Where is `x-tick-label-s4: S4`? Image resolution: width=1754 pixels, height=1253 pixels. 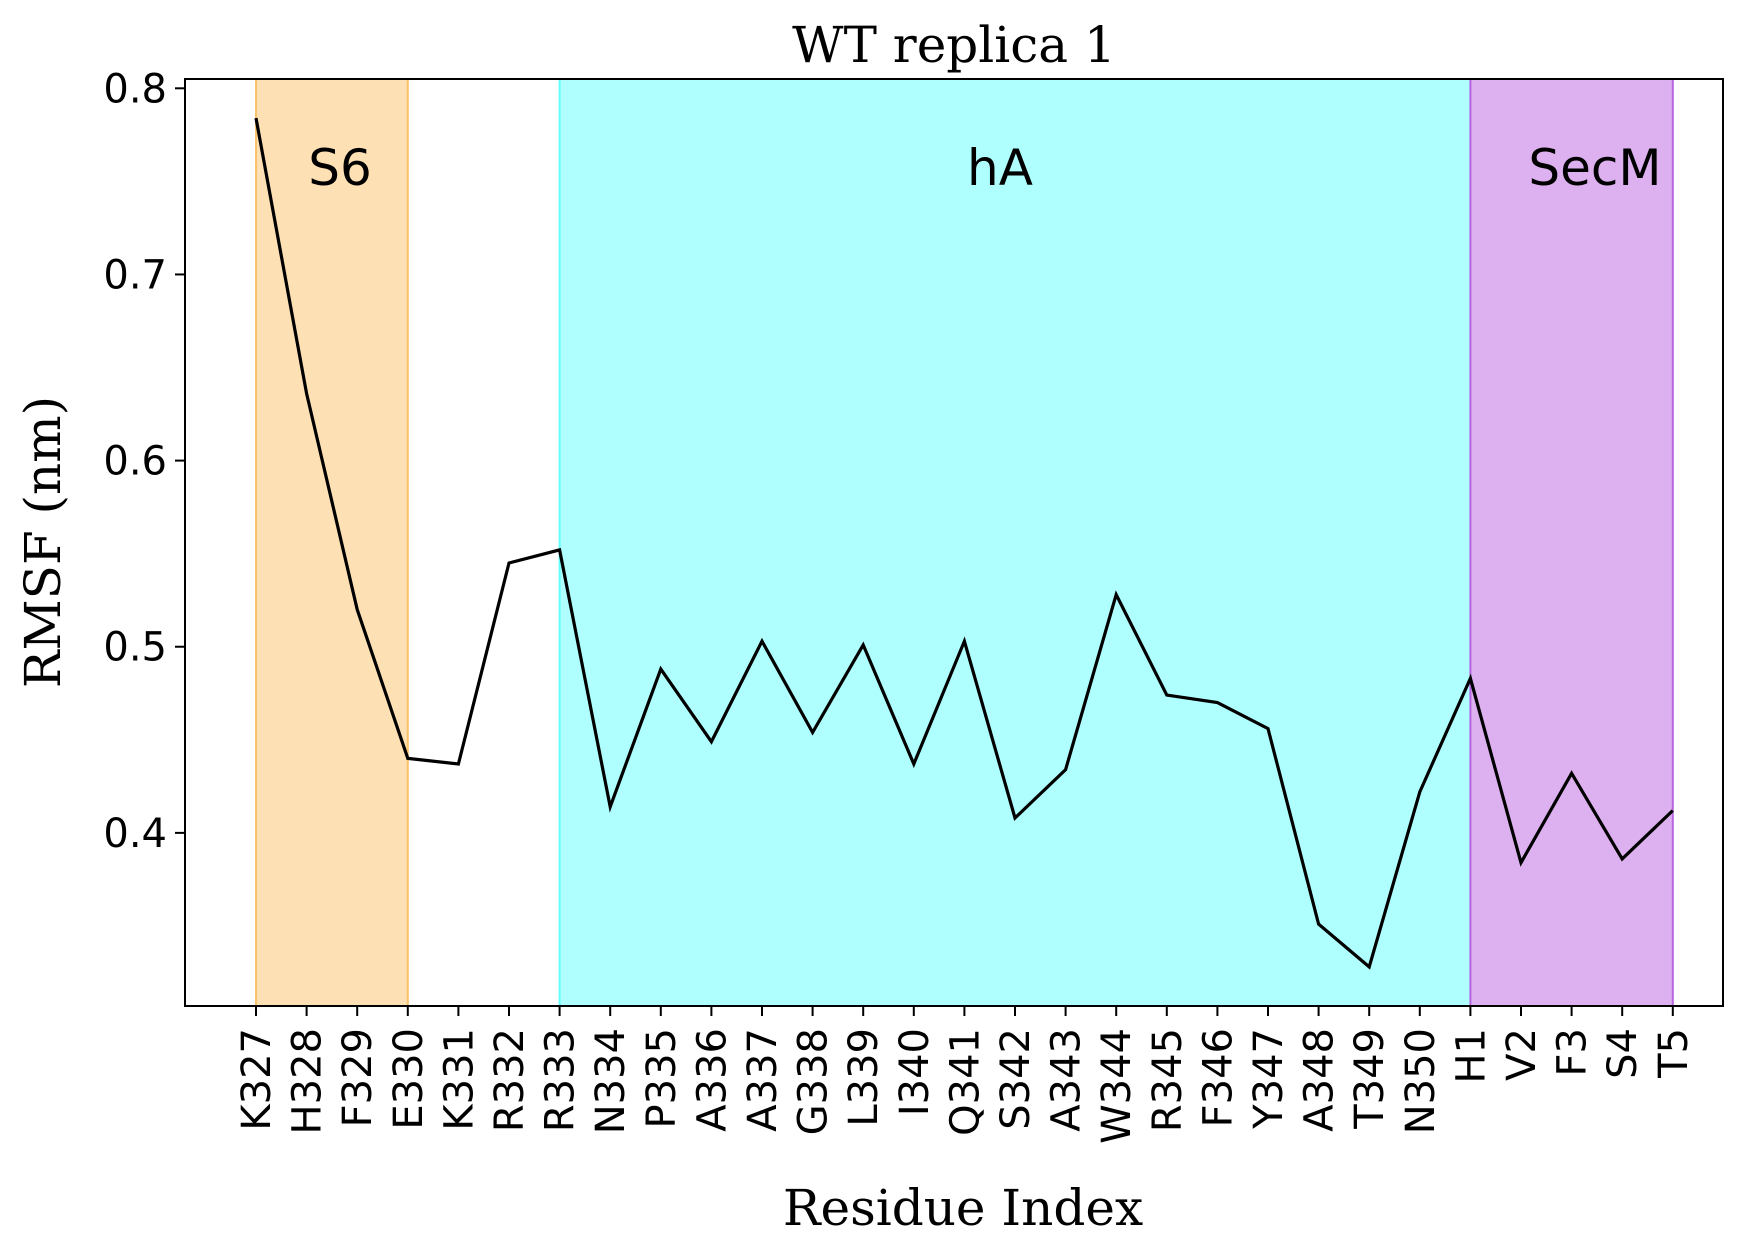
x-tick-label-s4: S4 is located at coordinates (1623, 1053).